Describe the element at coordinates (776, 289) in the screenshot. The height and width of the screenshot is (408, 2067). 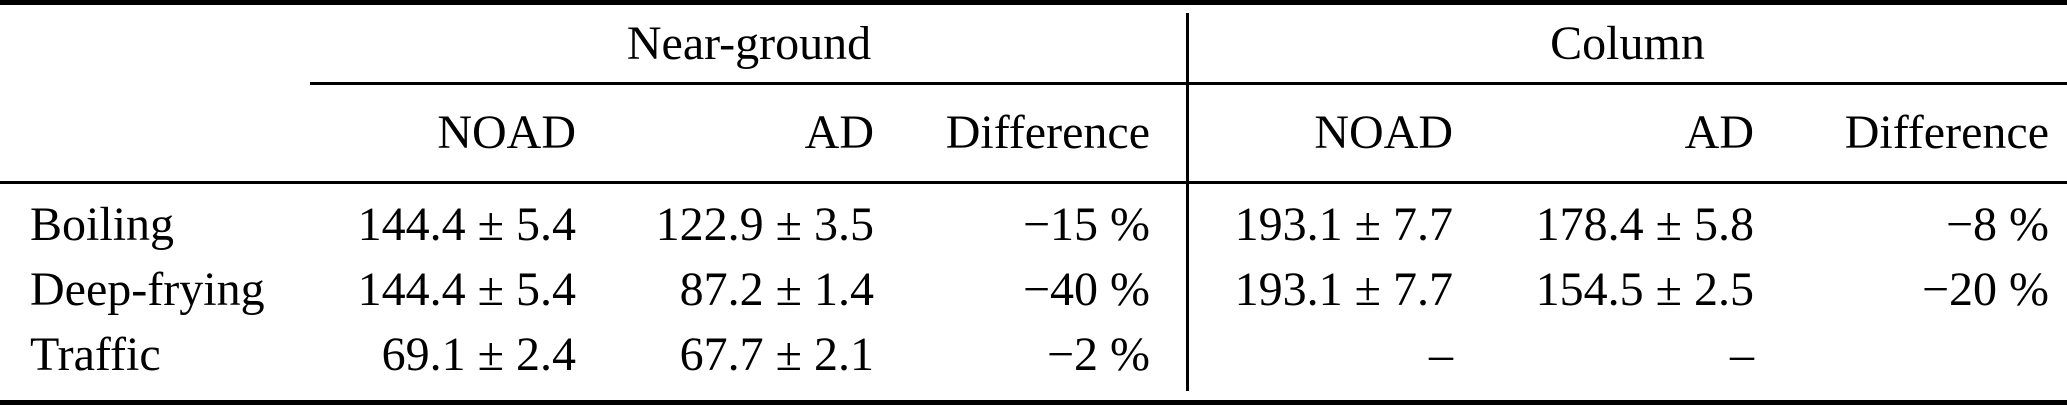
I see `data-cell: 87.2 ± 1.4` at that location.